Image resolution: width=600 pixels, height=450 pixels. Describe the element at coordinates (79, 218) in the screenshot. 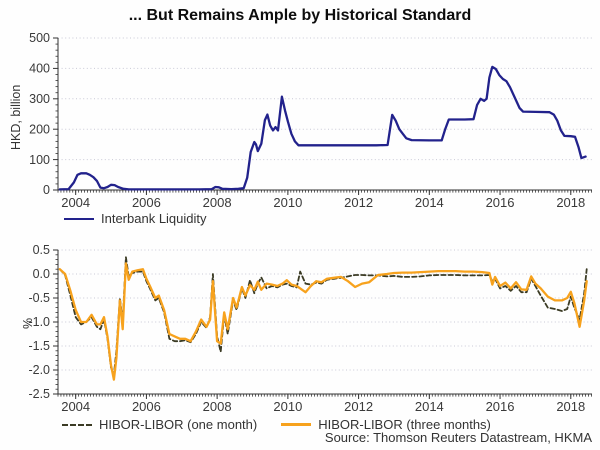

I see `interbank-liquidity-line-sample` at that location.